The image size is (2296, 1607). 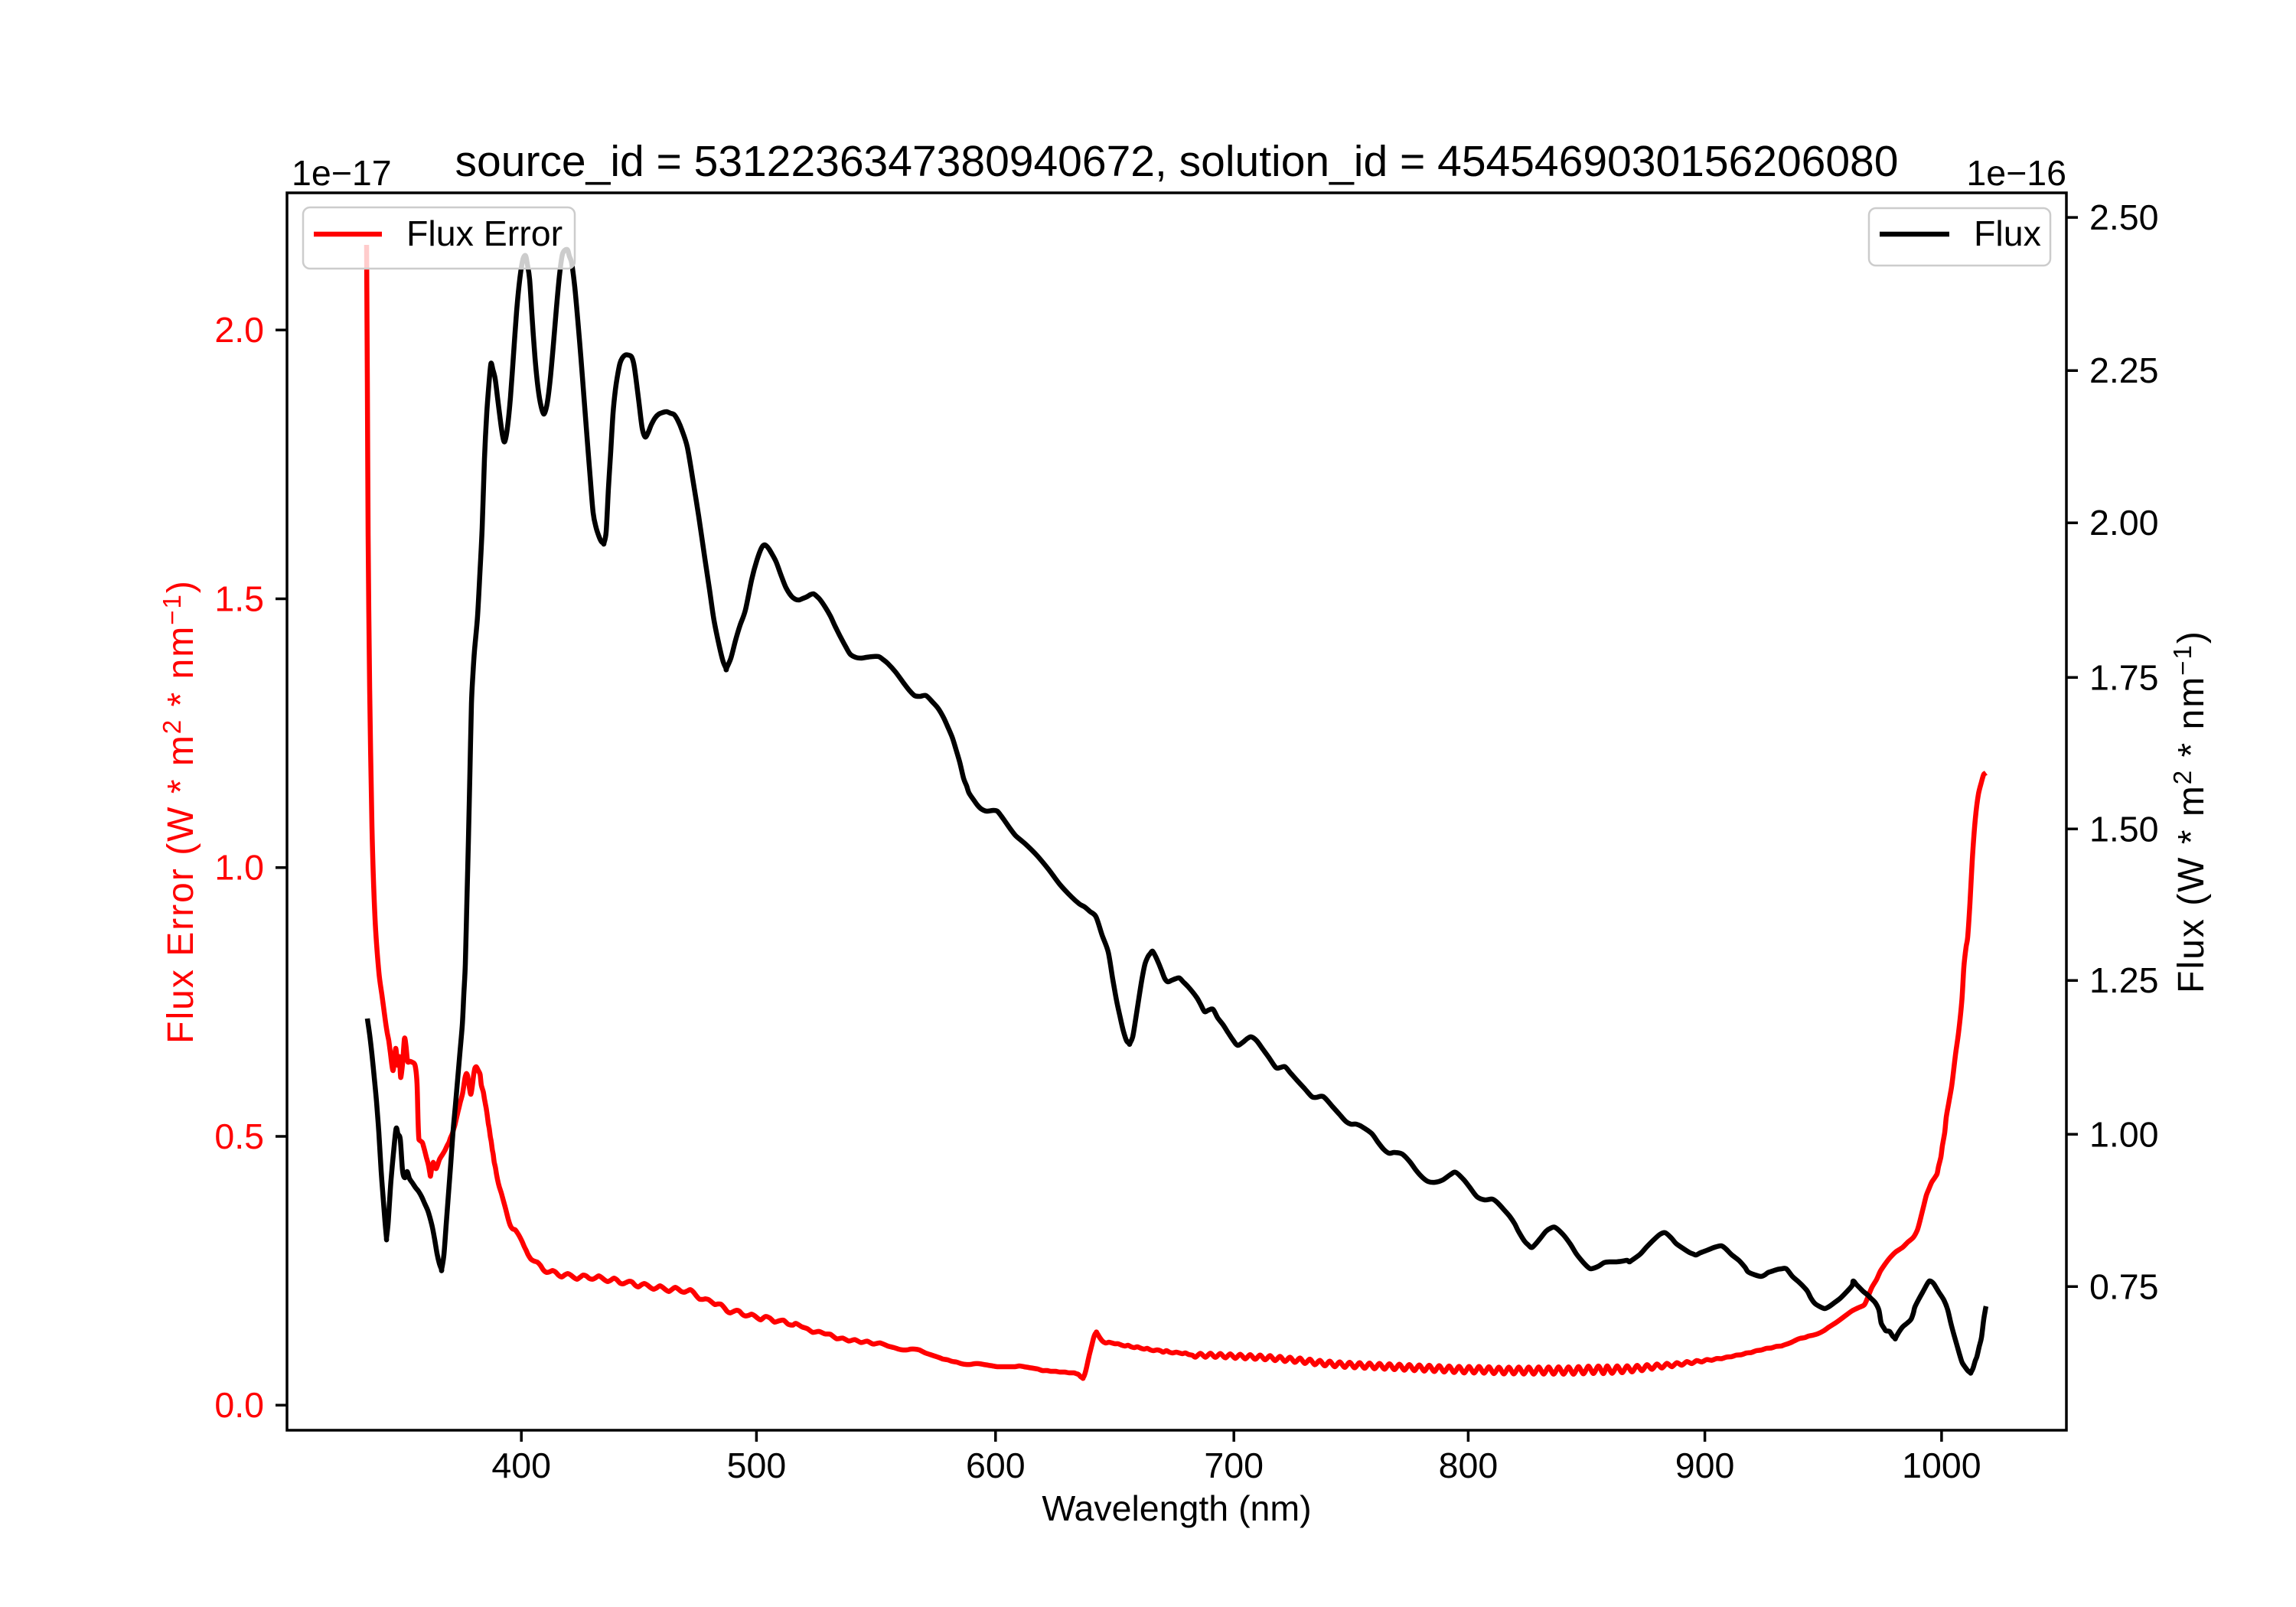 I want to click on svg-text: 0.0, so click(x=239, y=1405).